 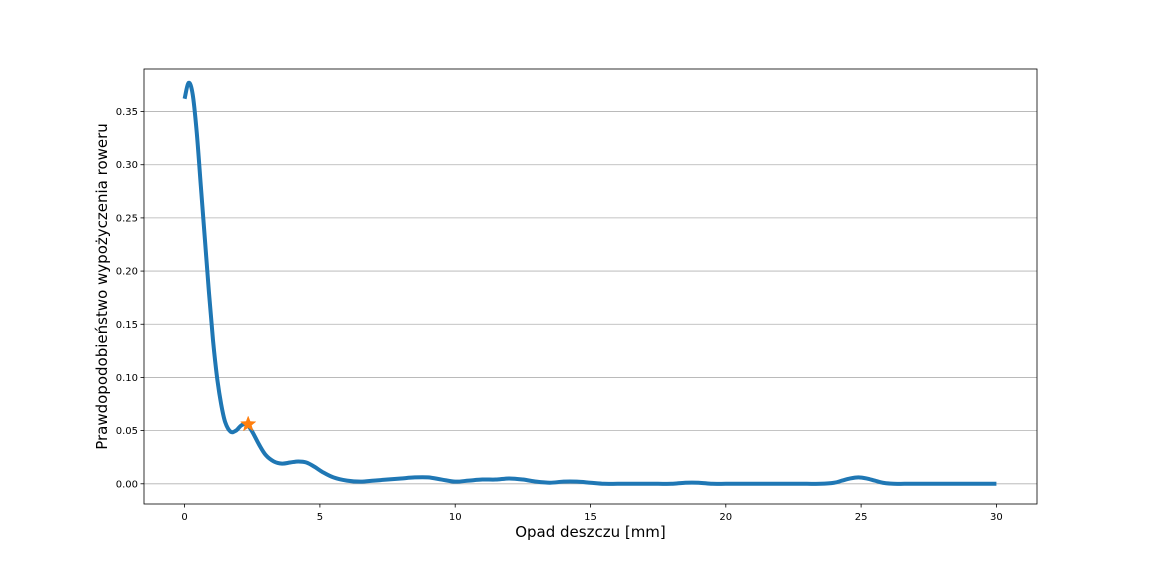 What do you see at coordinates (102, 286) in the screenshot?
I see `y-axis-label: Prawdopodobieństwo wypożyczenia roweru` at bounding box center [102, 286].